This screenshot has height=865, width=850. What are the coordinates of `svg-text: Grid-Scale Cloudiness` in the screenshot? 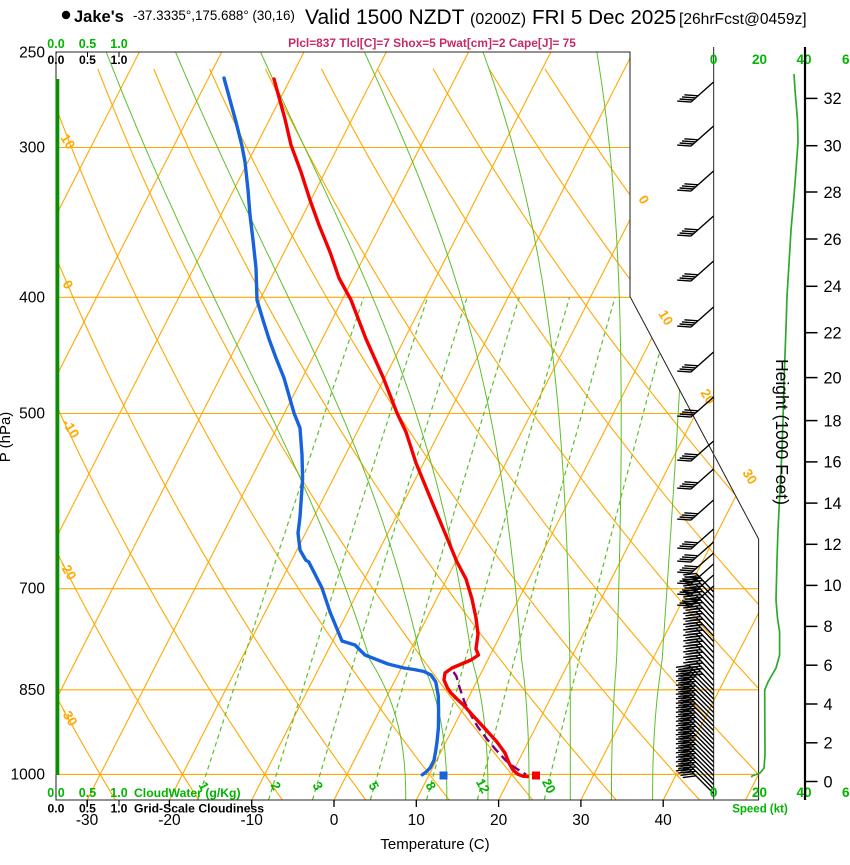 It's located at (199, 809).